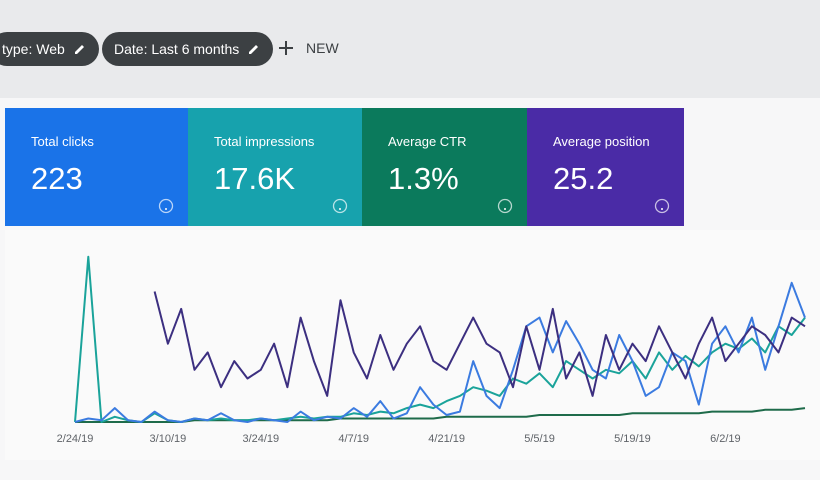  I want to click on x-tick-label: 5/19/19, so click(632, 439).